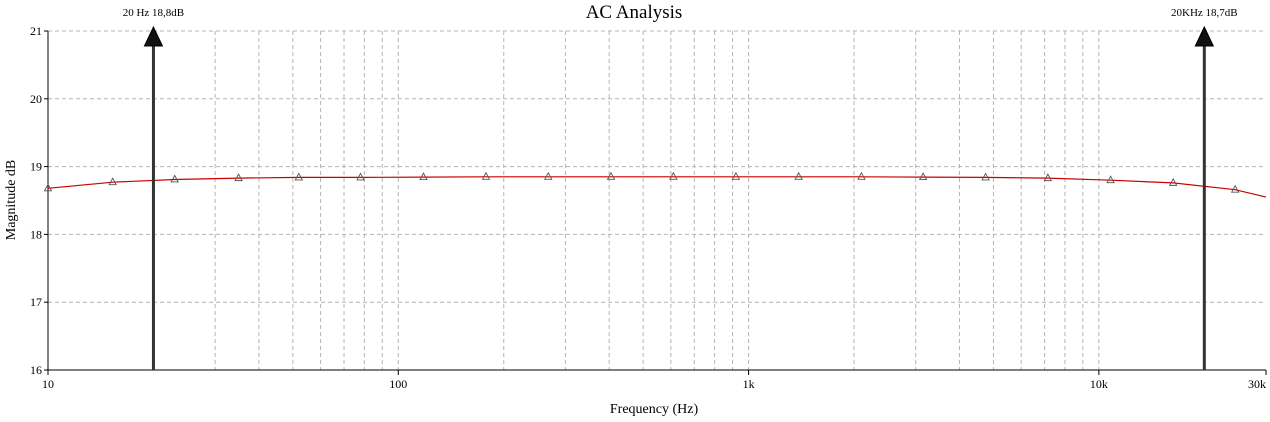  I want to click on x-tick-label: 1k, so click(749, 384).